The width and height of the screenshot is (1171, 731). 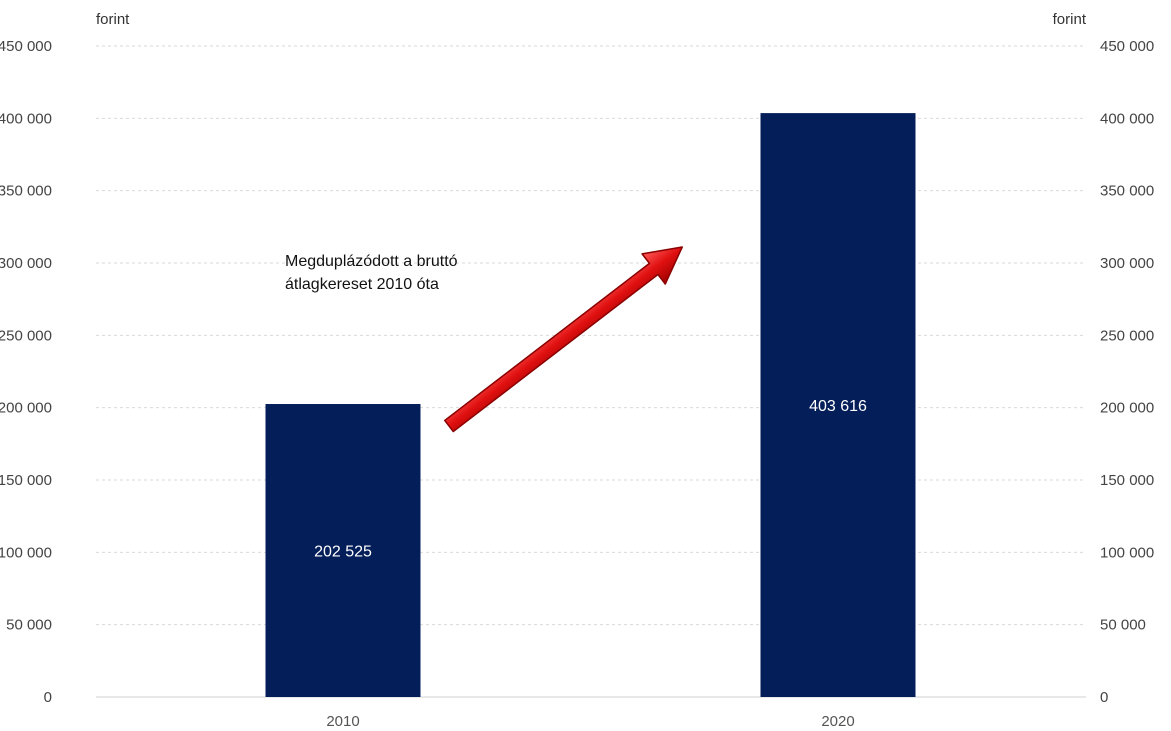 What do you see at coordinates (48, 697) in the screenshot?
I see `left-y-tick-label: 0` at bounding box center [48, 697].